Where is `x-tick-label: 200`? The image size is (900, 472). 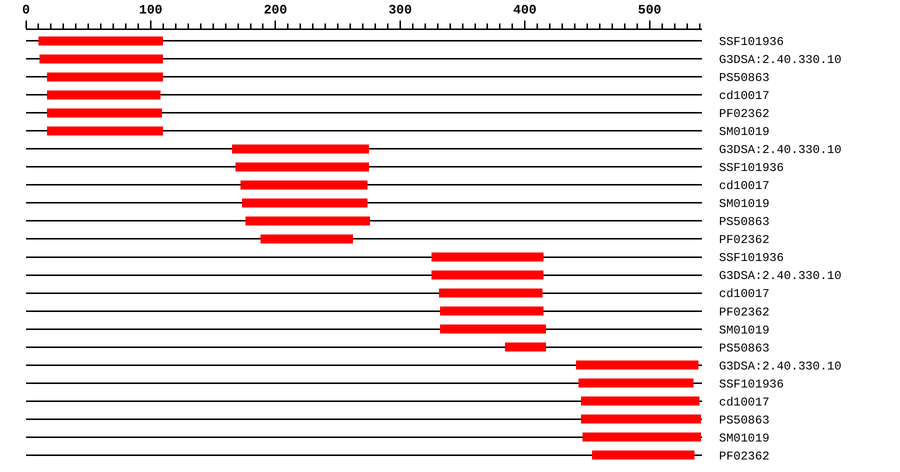
x-tick-label: 200 is located at coordinates (276, 10).